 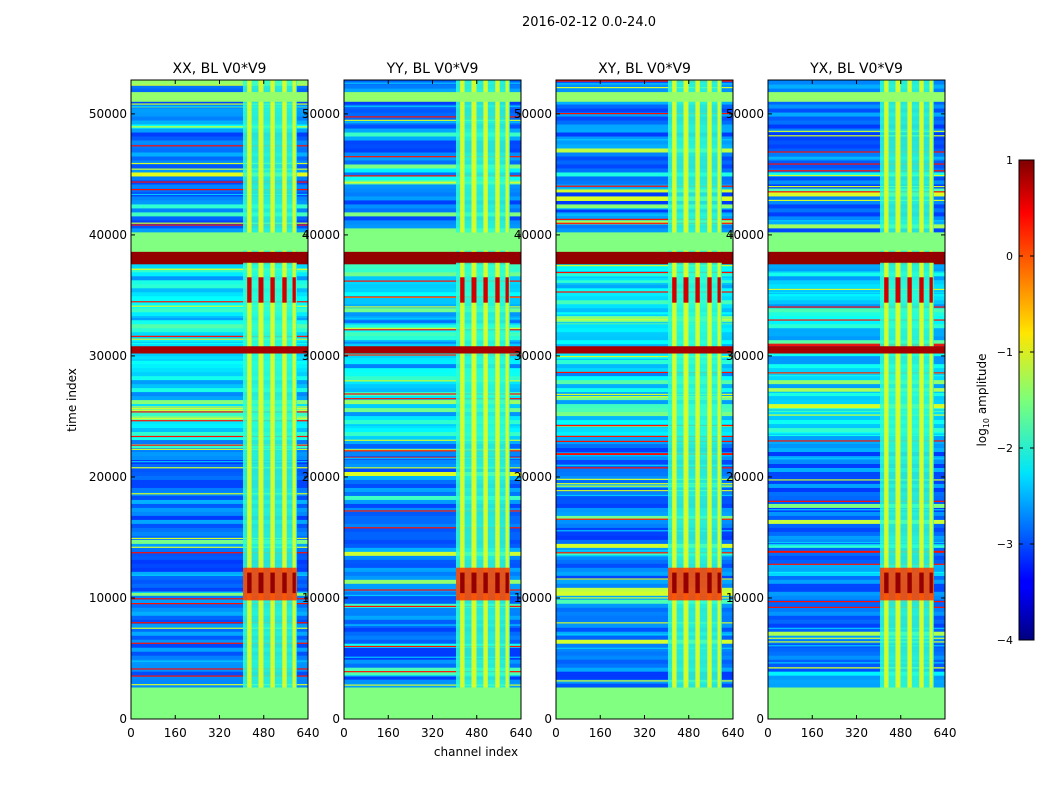 What do you see at coordinates (321, 114) in the screenshot?
I see `y-tick-label: 50000` at bounding box center [321, 114].